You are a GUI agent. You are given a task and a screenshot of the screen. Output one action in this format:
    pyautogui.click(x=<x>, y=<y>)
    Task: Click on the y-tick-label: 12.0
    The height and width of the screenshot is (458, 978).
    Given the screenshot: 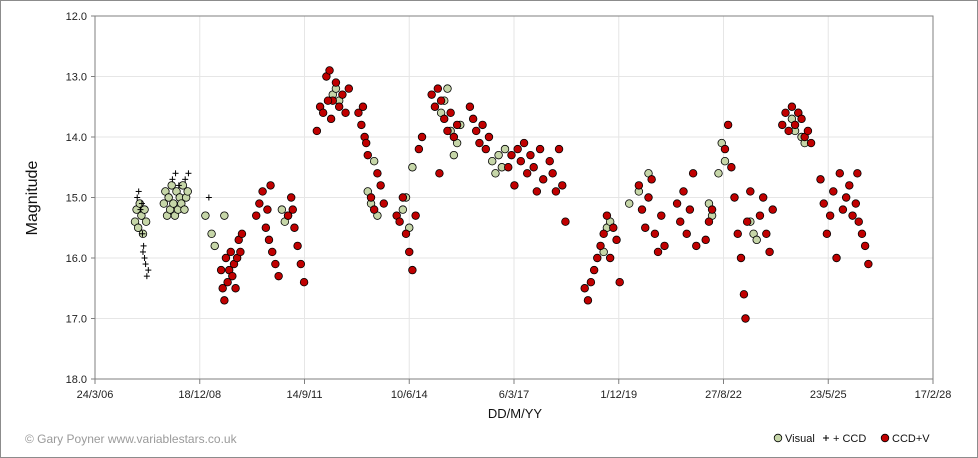 What is the action you would take?
    pyautogui.click(x=76, y=17)
    